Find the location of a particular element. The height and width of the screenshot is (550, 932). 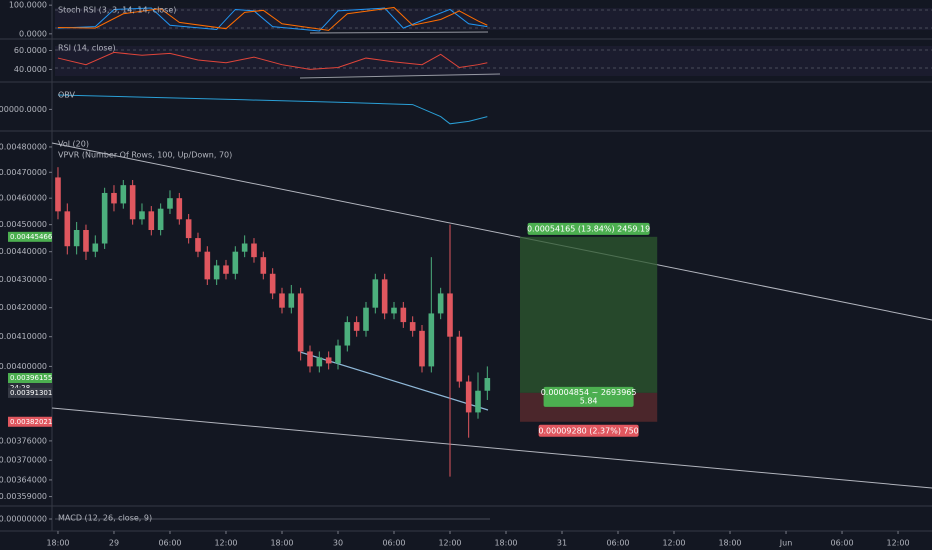

pane-label: MACD (12, 26, close, 9) is located at coordinates (105, 518).